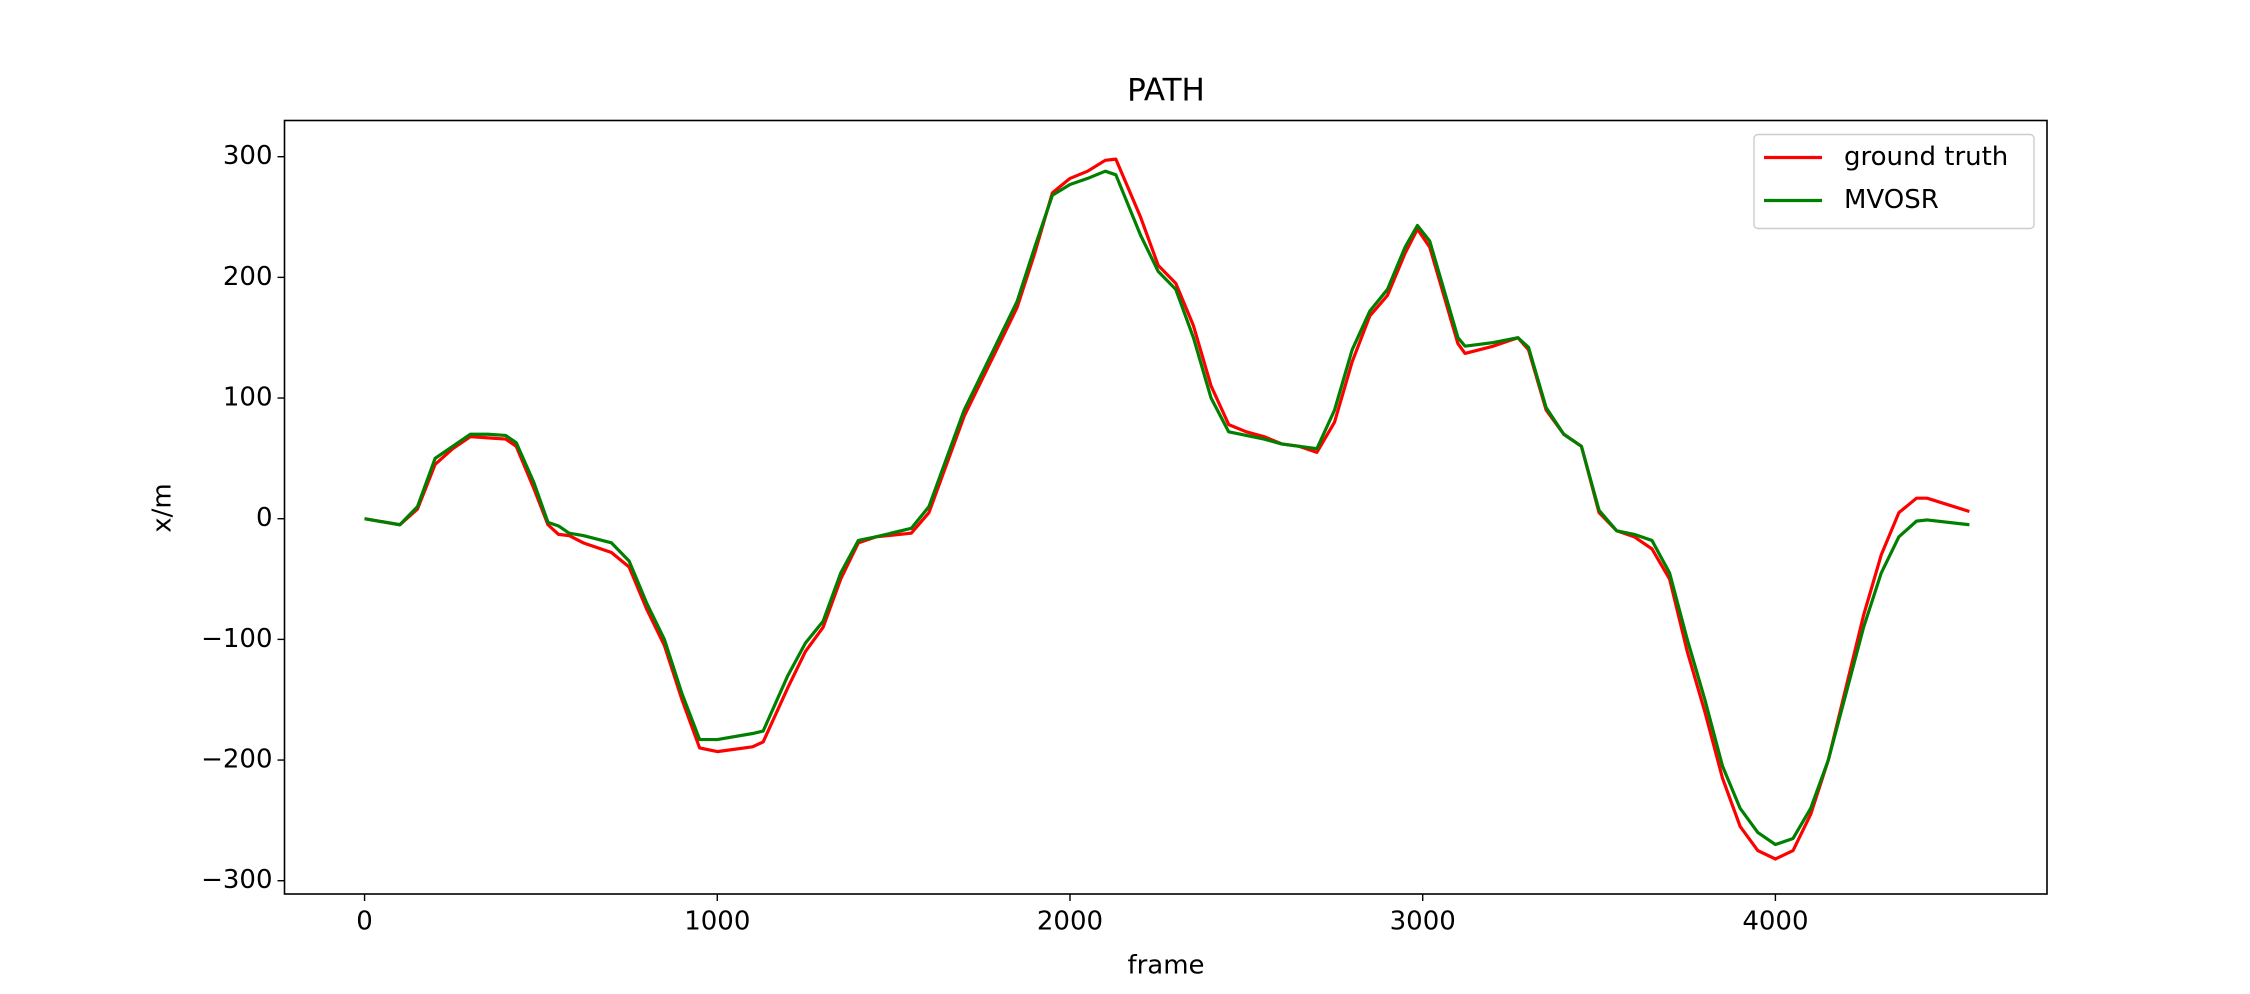  What do you see at coordinates (264, 518) in the screenshot?
I see `y-tick-label: 0` at bounding box center [264, 518].